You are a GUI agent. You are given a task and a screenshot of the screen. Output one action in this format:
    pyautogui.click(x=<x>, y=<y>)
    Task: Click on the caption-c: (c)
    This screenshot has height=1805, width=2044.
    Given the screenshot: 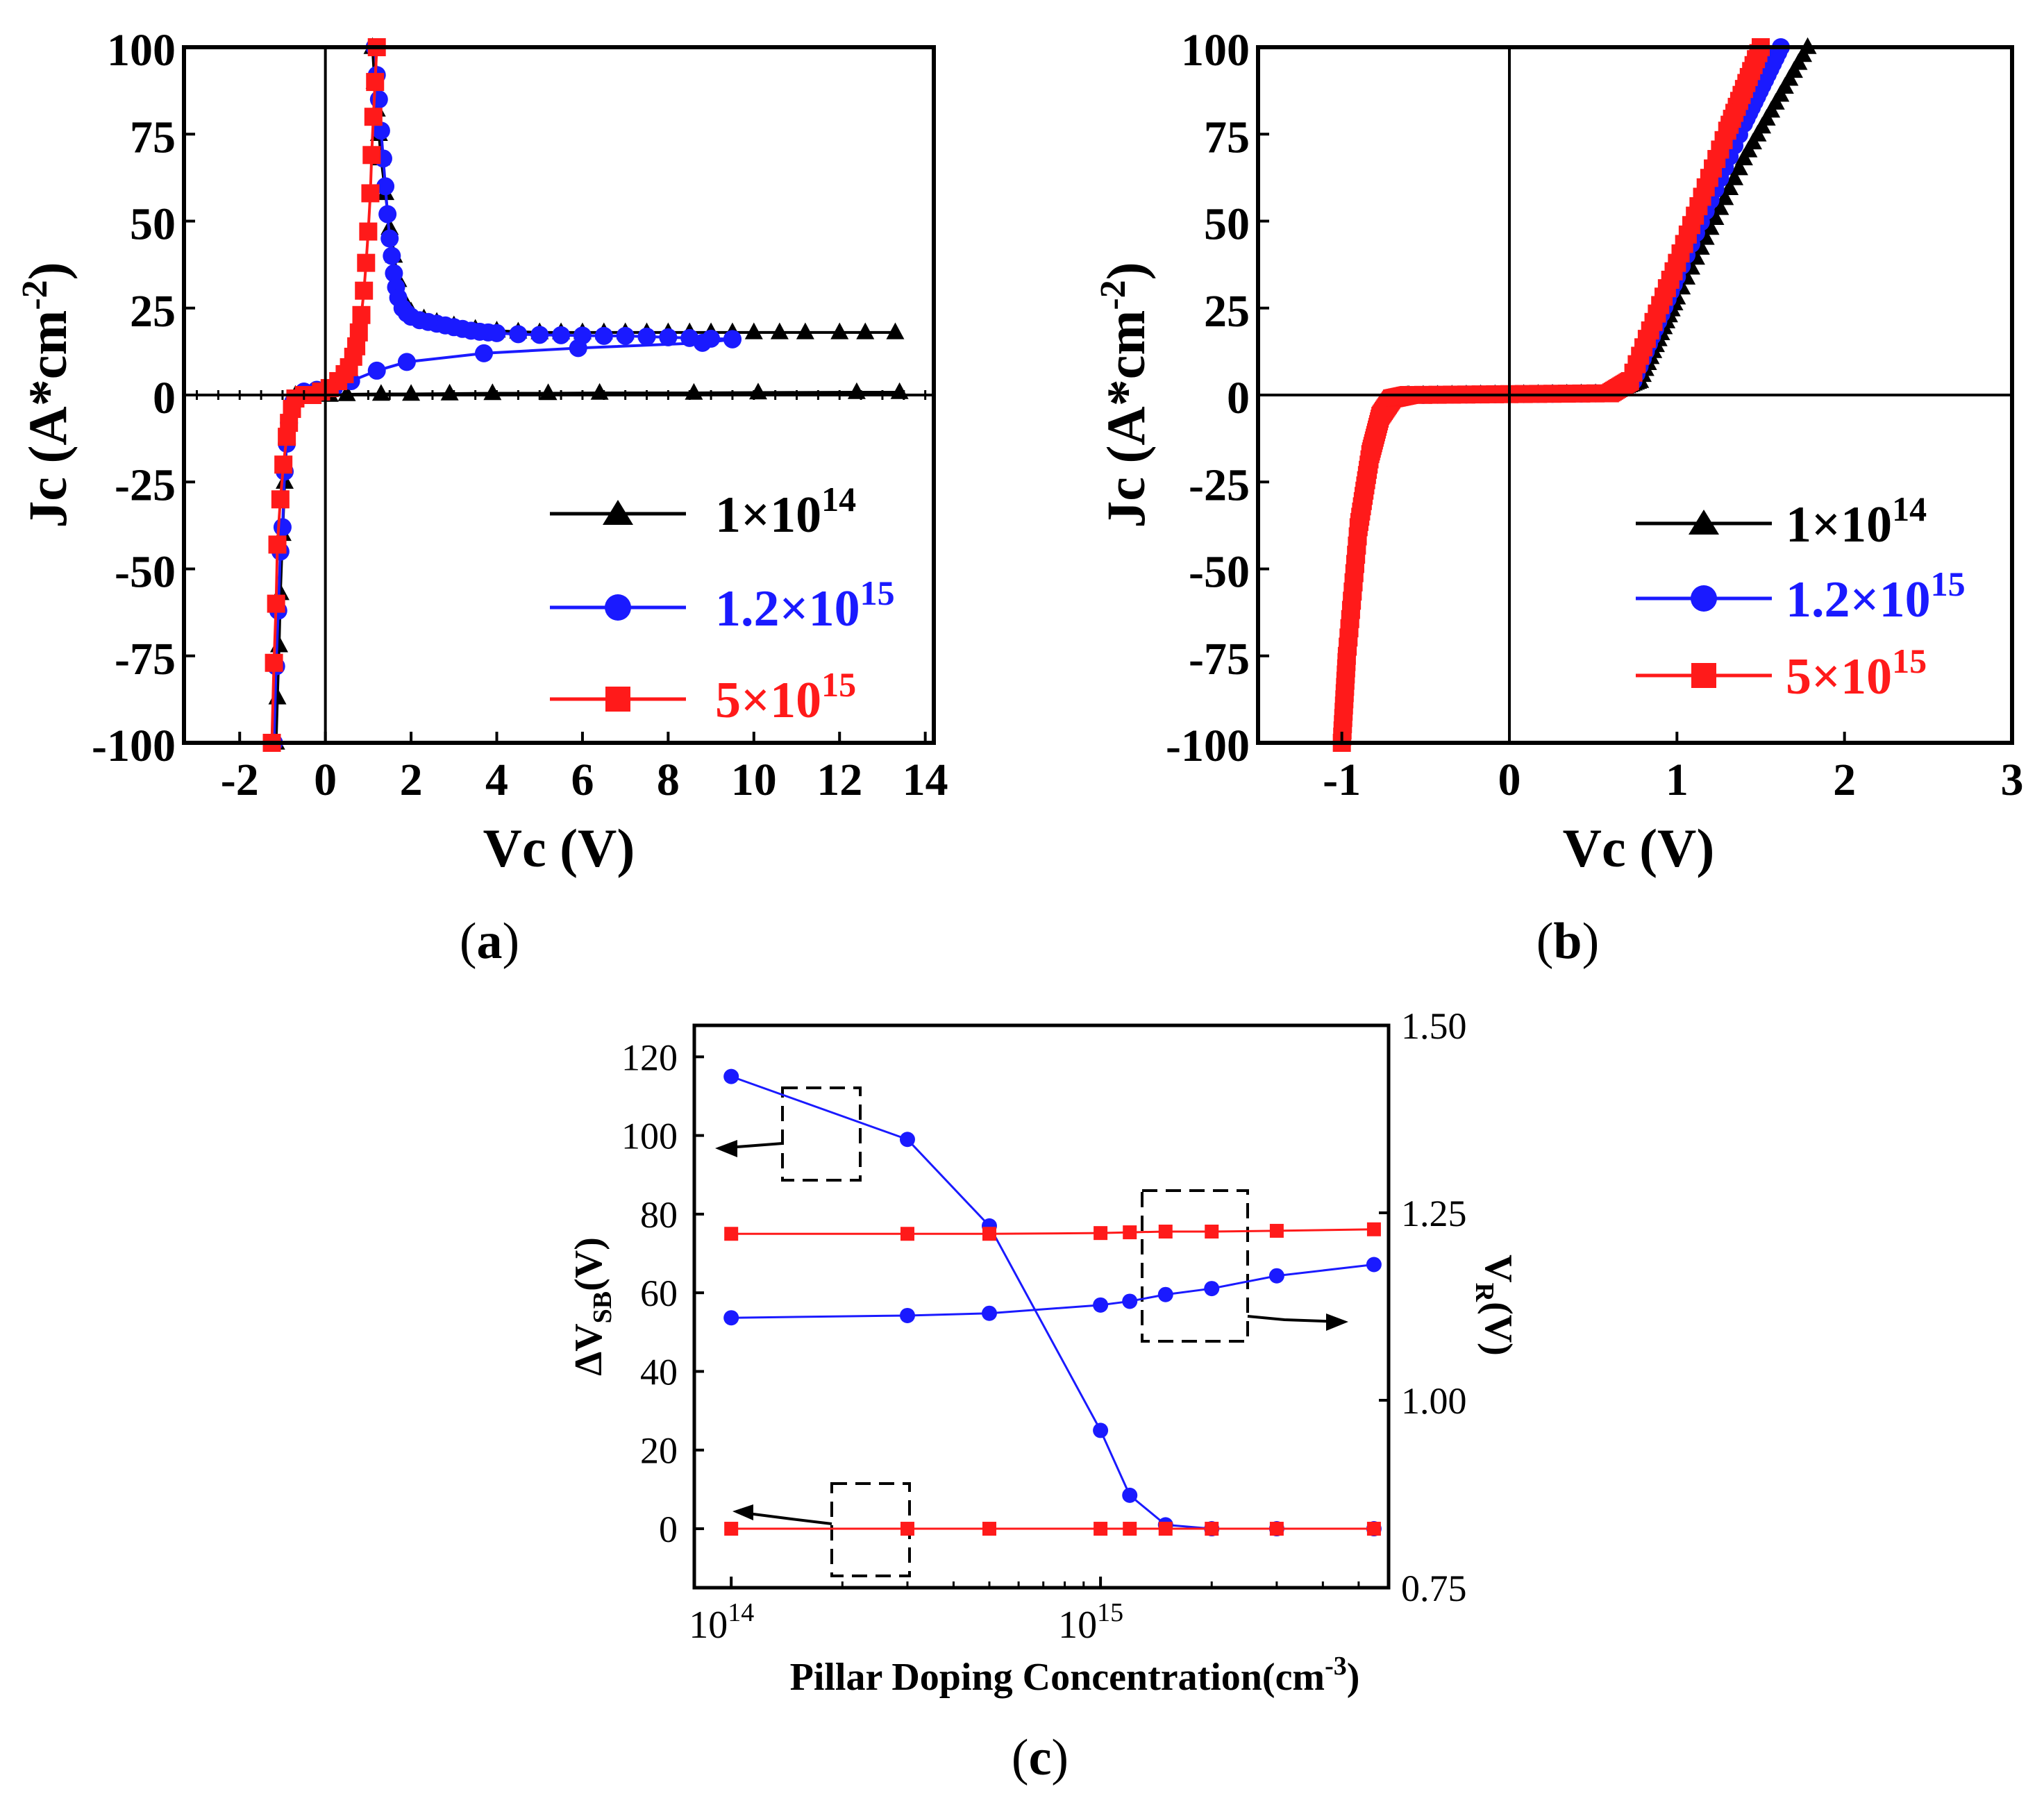 What is the action you would take?
    pyautogui.click(x=1040, y=1757)
    